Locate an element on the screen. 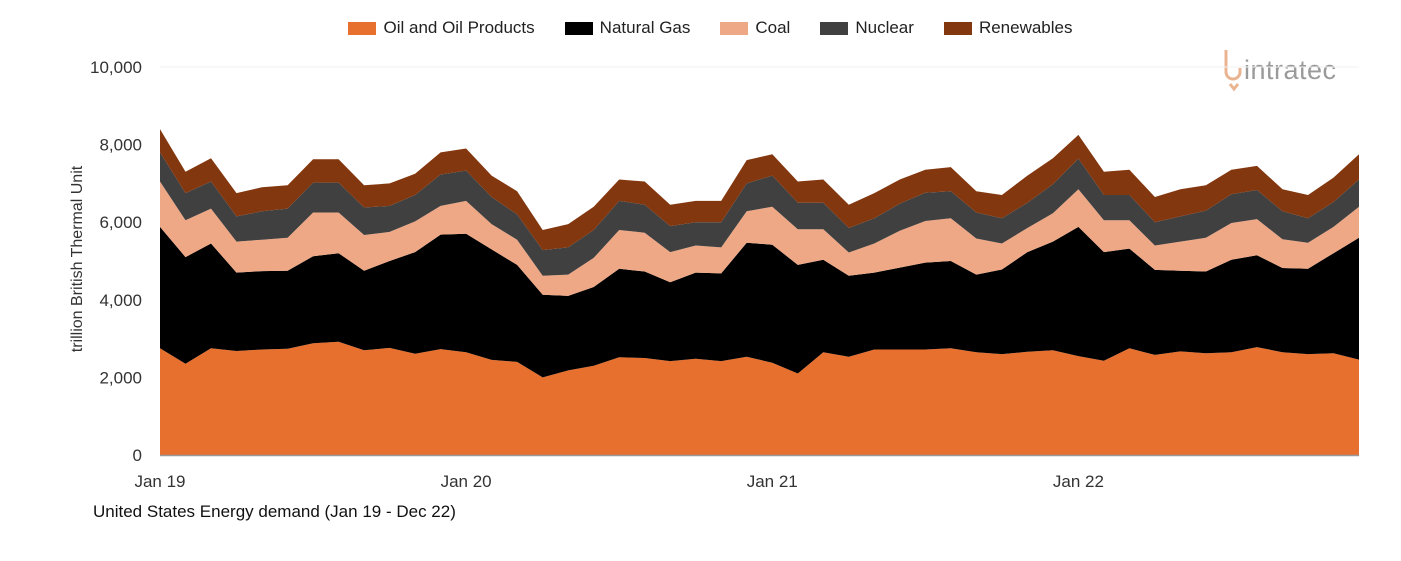  logo-text: intratec is located at coordinates (1290, 69).